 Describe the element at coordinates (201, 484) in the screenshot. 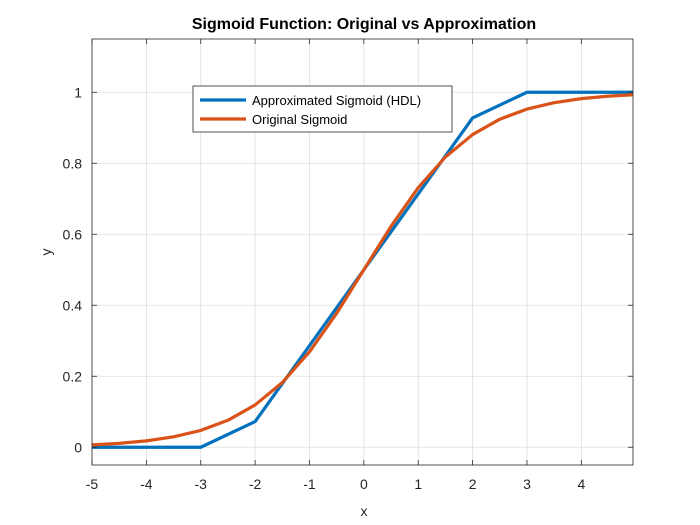

I see `x-tick-label: -3` at that location.